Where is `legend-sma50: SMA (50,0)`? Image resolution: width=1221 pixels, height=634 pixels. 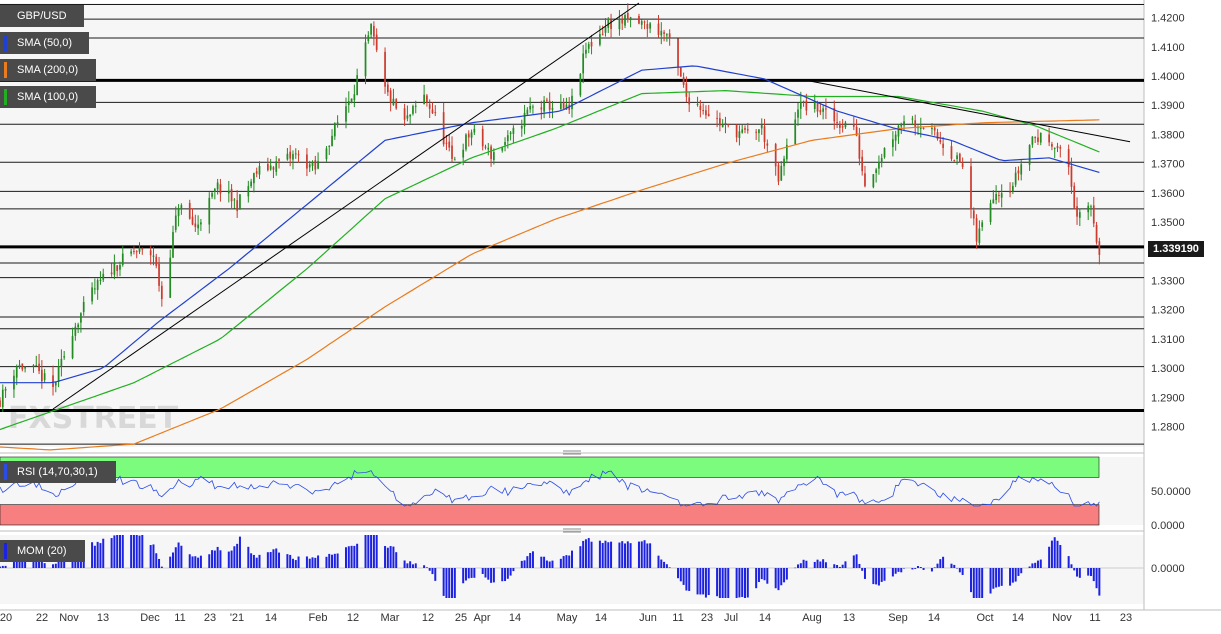
legend-sma50: SMA (50,0) is located at coordinates (44, 43).